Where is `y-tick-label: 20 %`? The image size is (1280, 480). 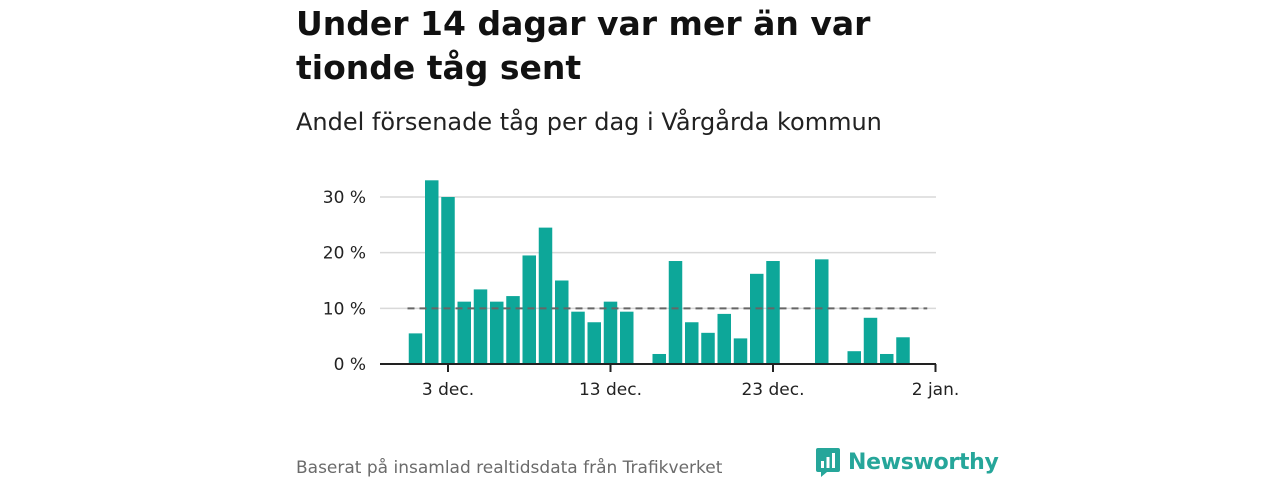 y-tick-label: 20 % is located at coordinates (344, 254).